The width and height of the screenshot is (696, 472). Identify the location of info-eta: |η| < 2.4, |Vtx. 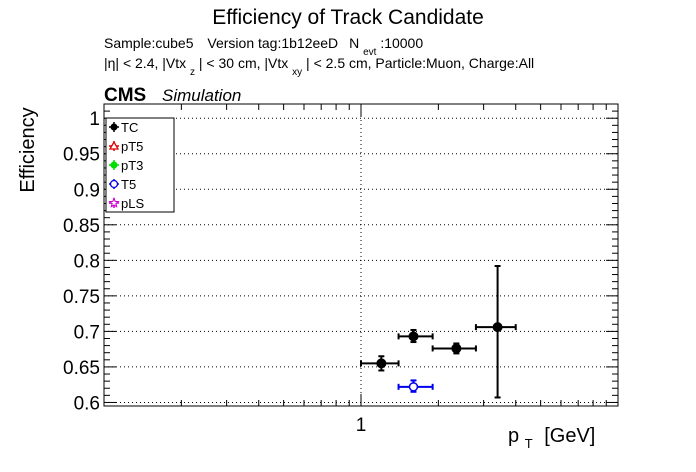
(145, 63).